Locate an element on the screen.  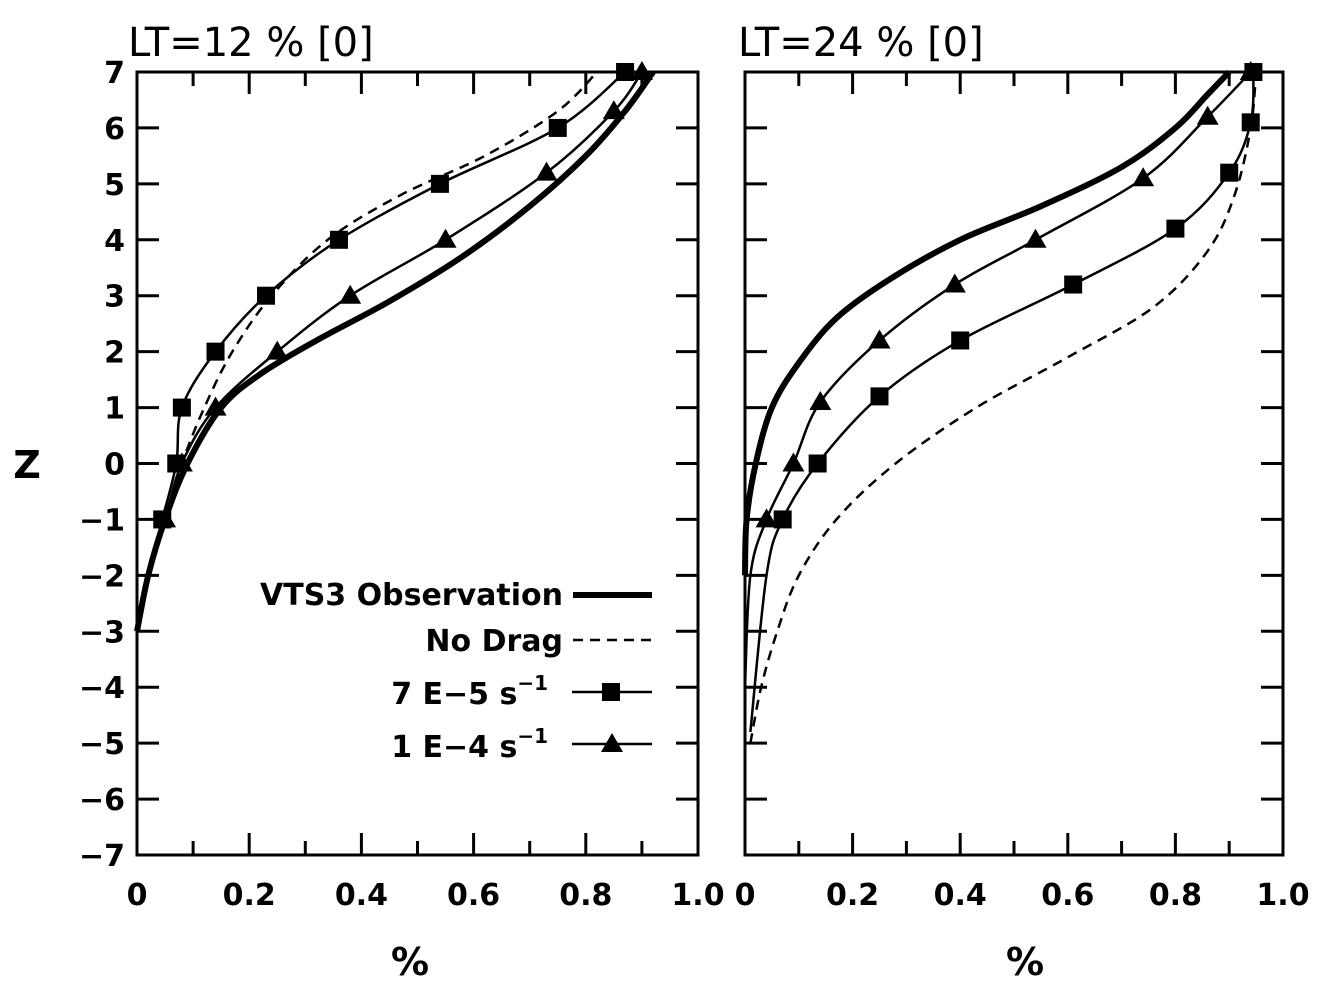
y-tick-label: −4 is located at coordinates (102, 688).